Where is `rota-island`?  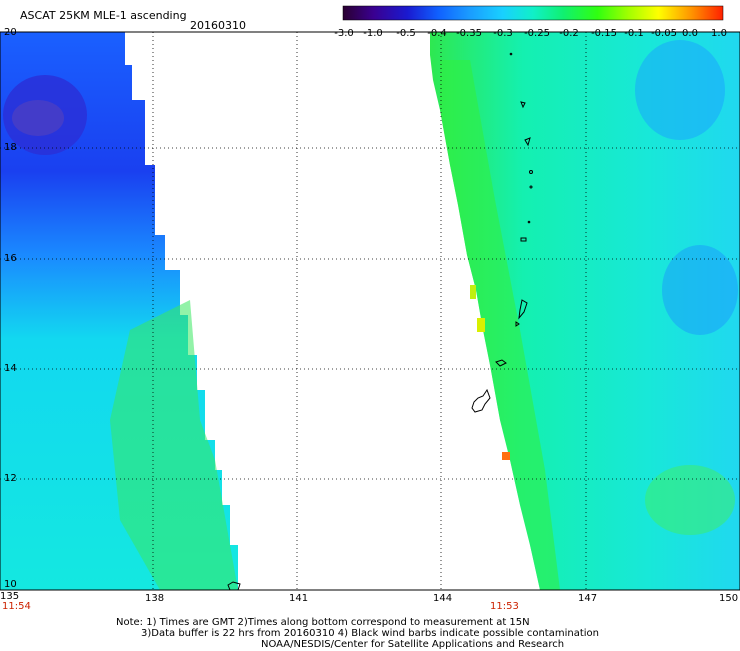 rota-island is located at coordinates (501, 363).